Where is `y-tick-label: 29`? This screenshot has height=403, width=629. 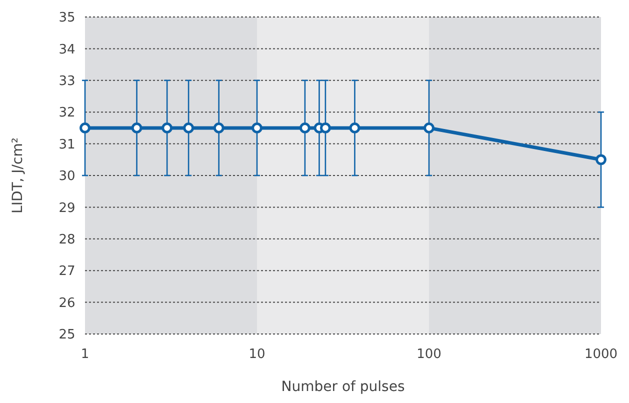 y-tick-label: 29 is located at coordinates (67, 208).